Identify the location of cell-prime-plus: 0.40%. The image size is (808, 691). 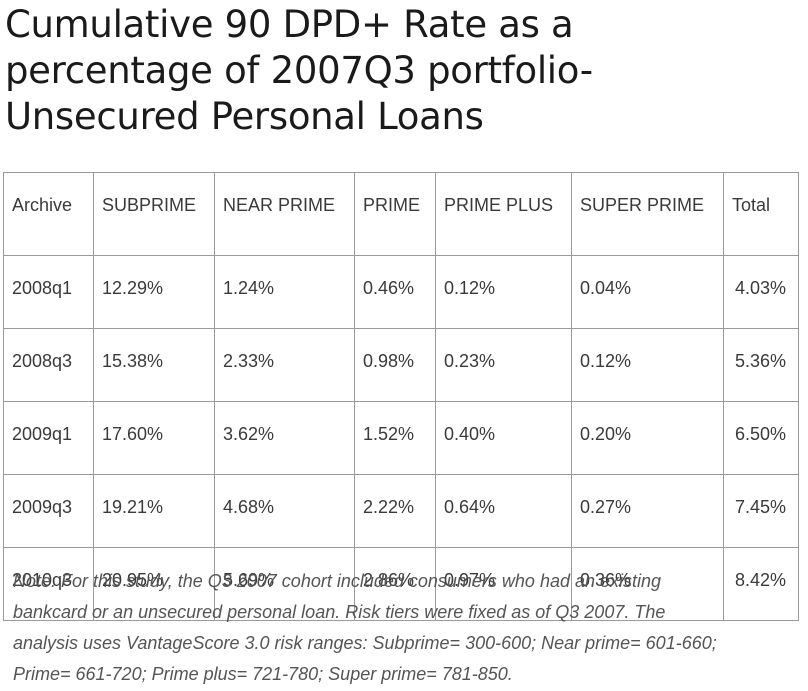
(503, 438).